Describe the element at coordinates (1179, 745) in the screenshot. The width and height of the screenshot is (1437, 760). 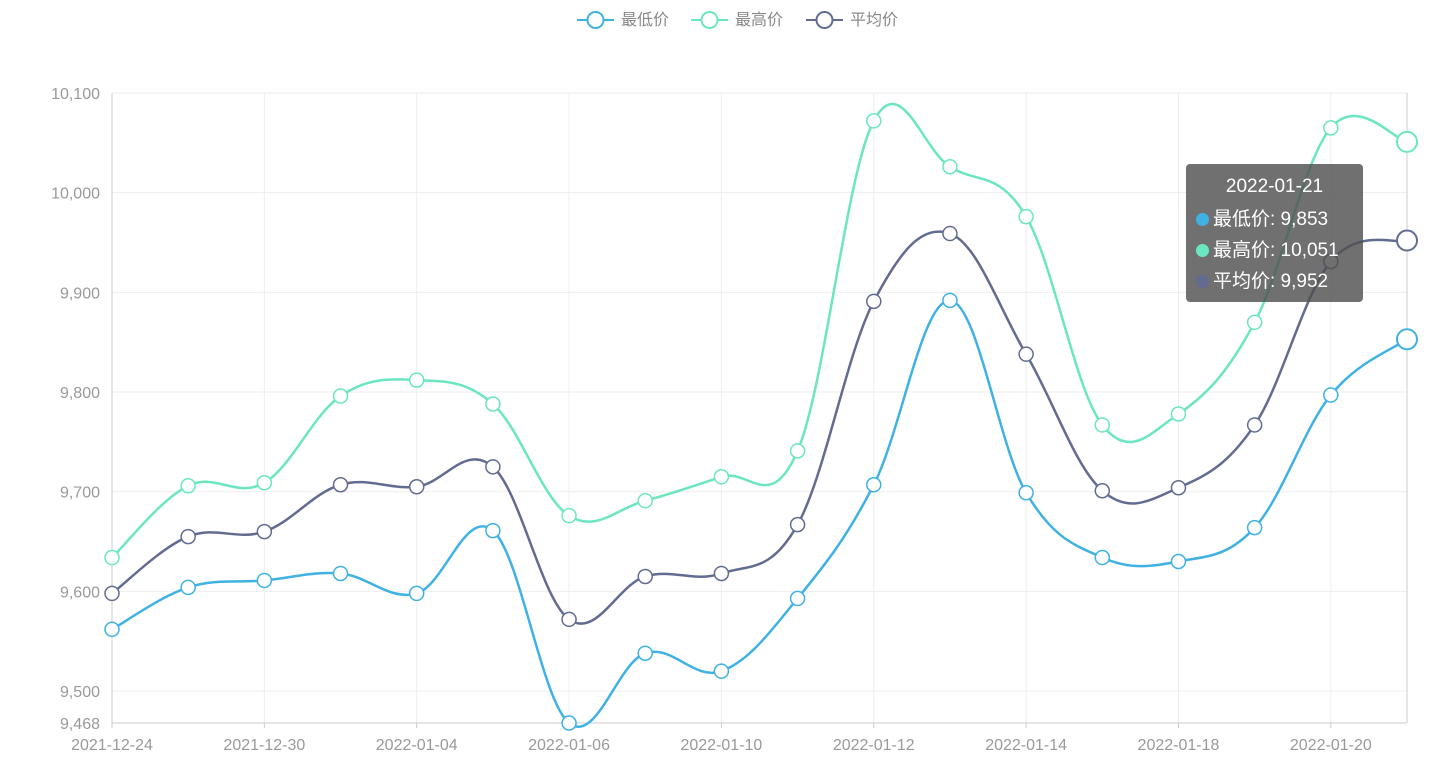
I see `x-tick-label: 2022-01-18` at that location.